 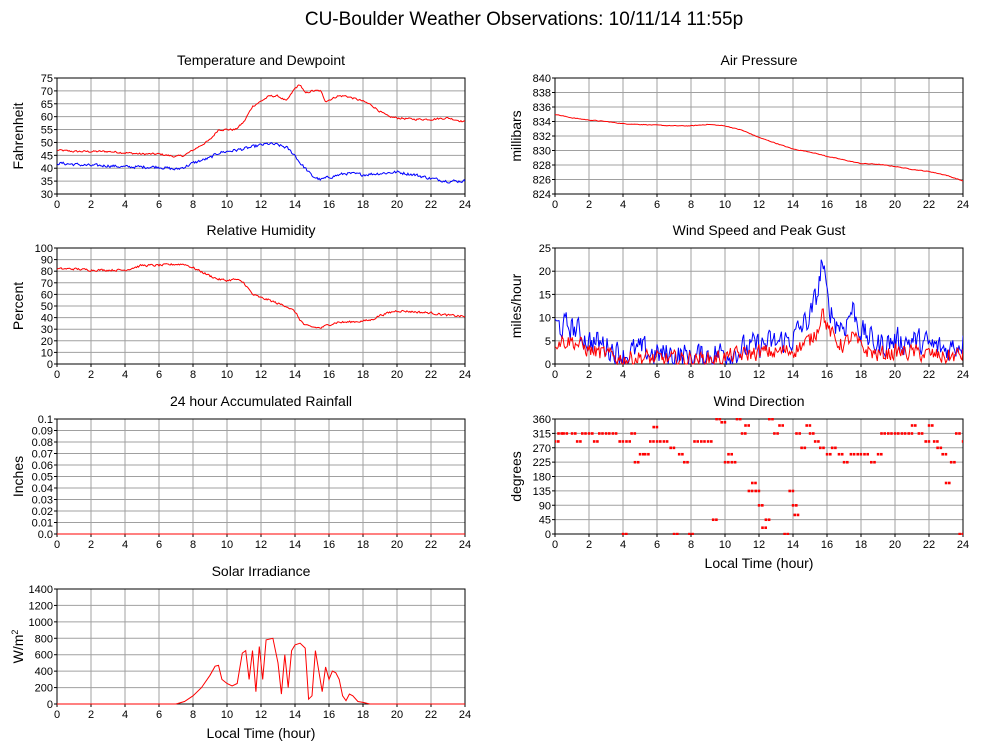 I want to click on y-tick-label: 0, so click(x=548, y=535).